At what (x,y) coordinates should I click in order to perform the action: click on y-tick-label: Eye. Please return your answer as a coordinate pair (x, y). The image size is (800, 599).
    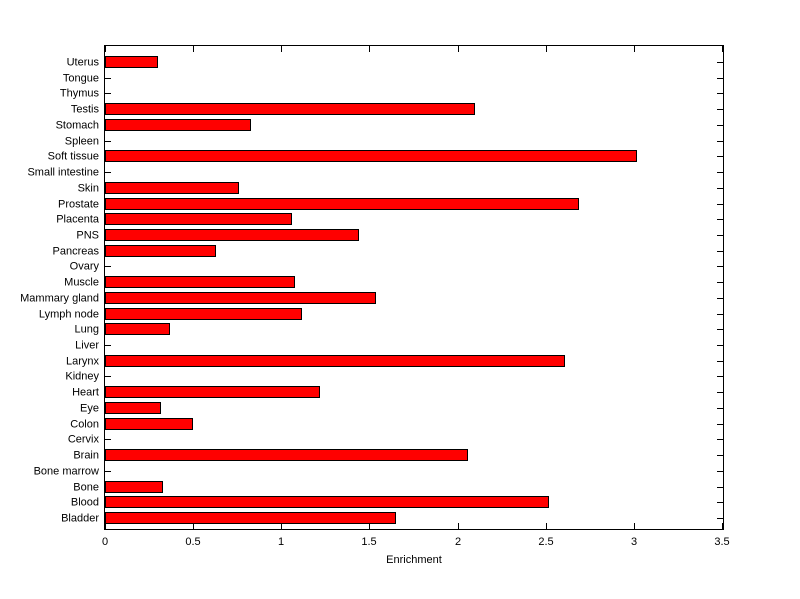
    Looking at the image, I should click on (89, 408).